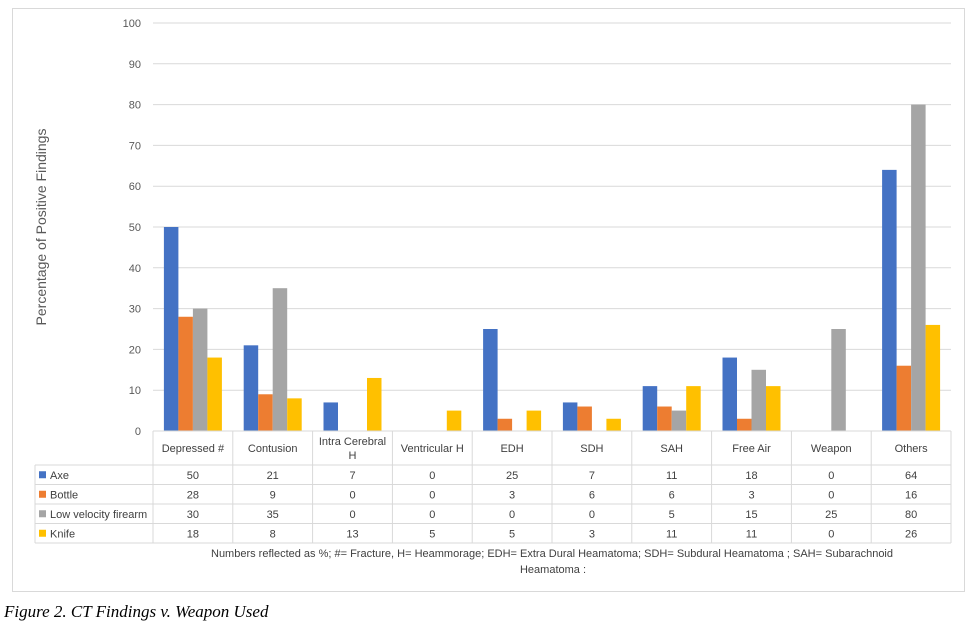 The height and width of the screenshot is (626, 971). I want to click on data-label: 35, so click(273, 515).